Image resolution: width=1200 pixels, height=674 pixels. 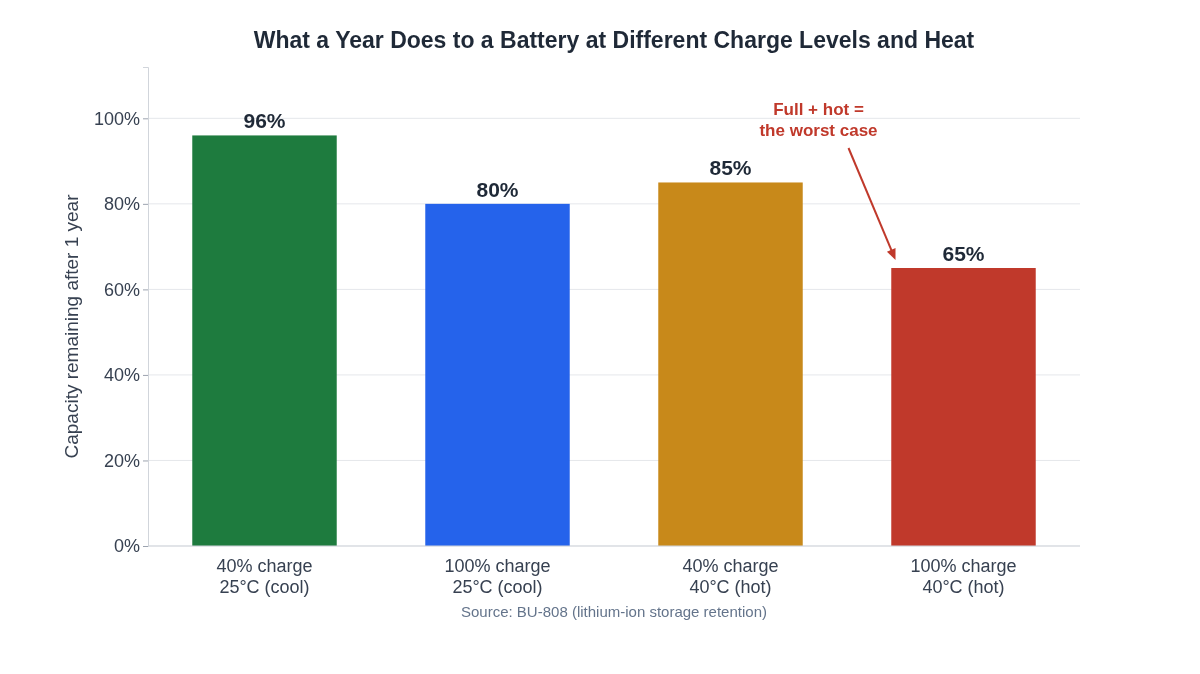 I want to click on x-tick-label: 100% charge 25°C (cool), so click(x=497, y=576).